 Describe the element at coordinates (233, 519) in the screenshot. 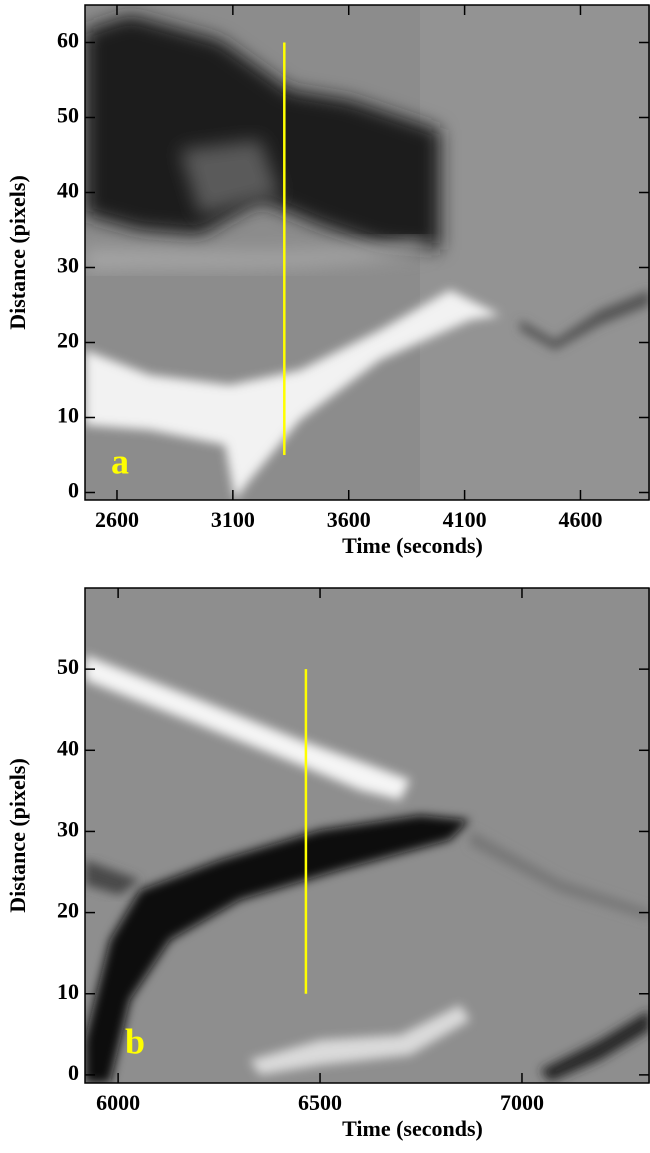

I see `x-tick-label: 3100` at that location.